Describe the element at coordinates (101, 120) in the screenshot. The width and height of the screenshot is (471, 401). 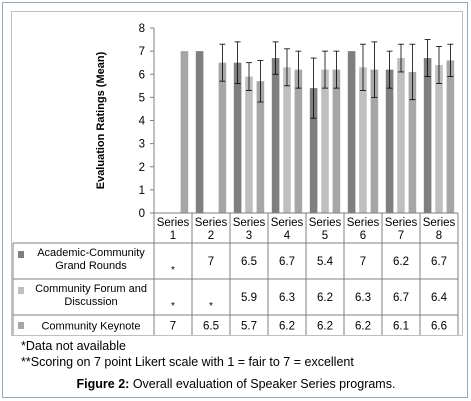
I see `y-axis-label: Evaluation Ratings (Mean)` at that location.